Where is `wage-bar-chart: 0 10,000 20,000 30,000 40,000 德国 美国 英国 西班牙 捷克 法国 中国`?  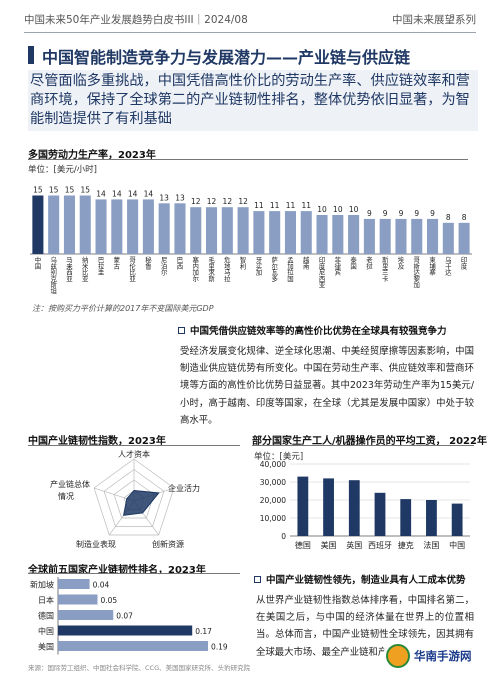
wage-bar-chart: 0 10,000 20,000 30,000 40,000 德国 美国 英国 西班牙 捷克 法国 中国 is located at coordinates (365, 505).